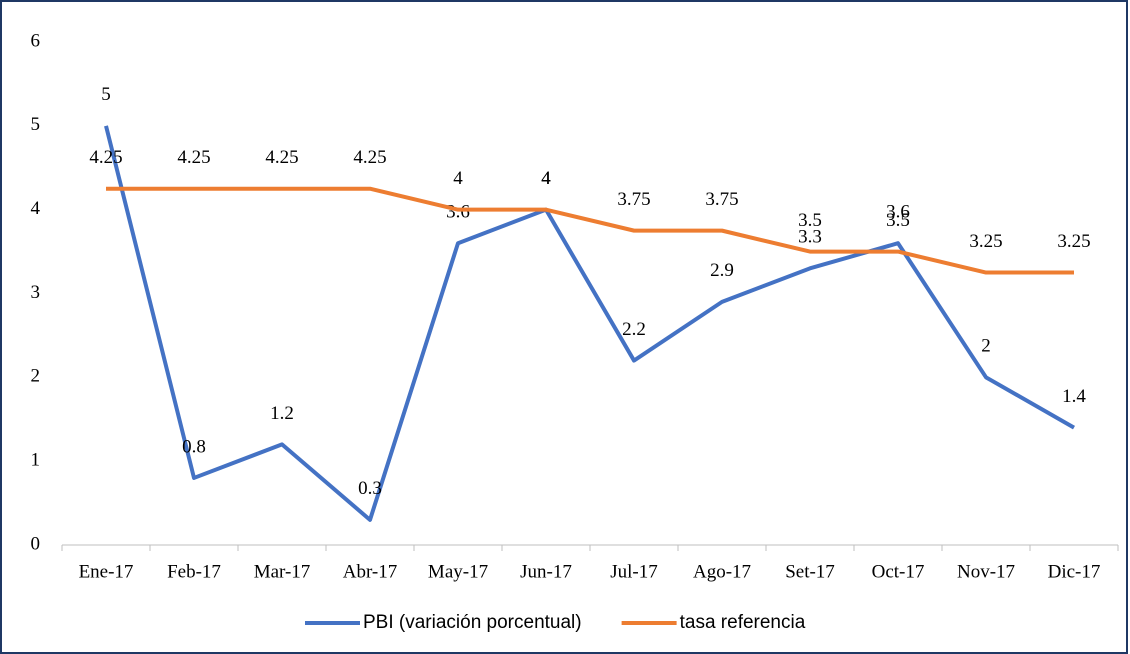 This screenshot has width=1130, height=654. Describe the element at coordinates (36, 208) in the screenshot. I see `y-tick-label: 4` at that location.